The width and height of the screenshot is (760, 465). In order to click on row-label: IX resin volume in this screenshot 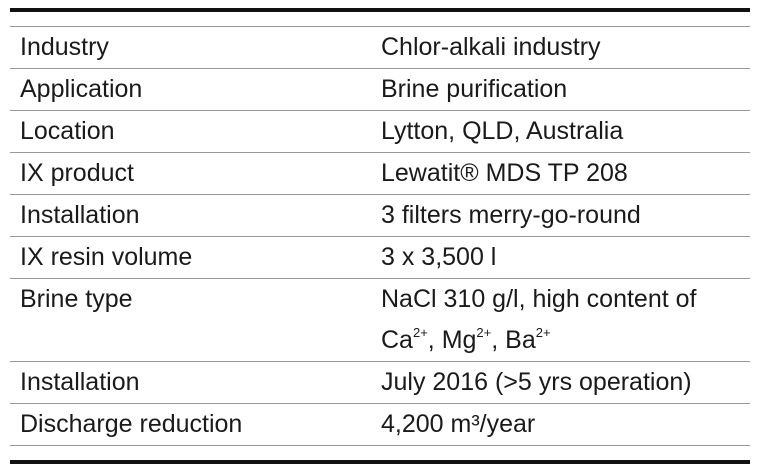, I will do `click(106, 257)`.